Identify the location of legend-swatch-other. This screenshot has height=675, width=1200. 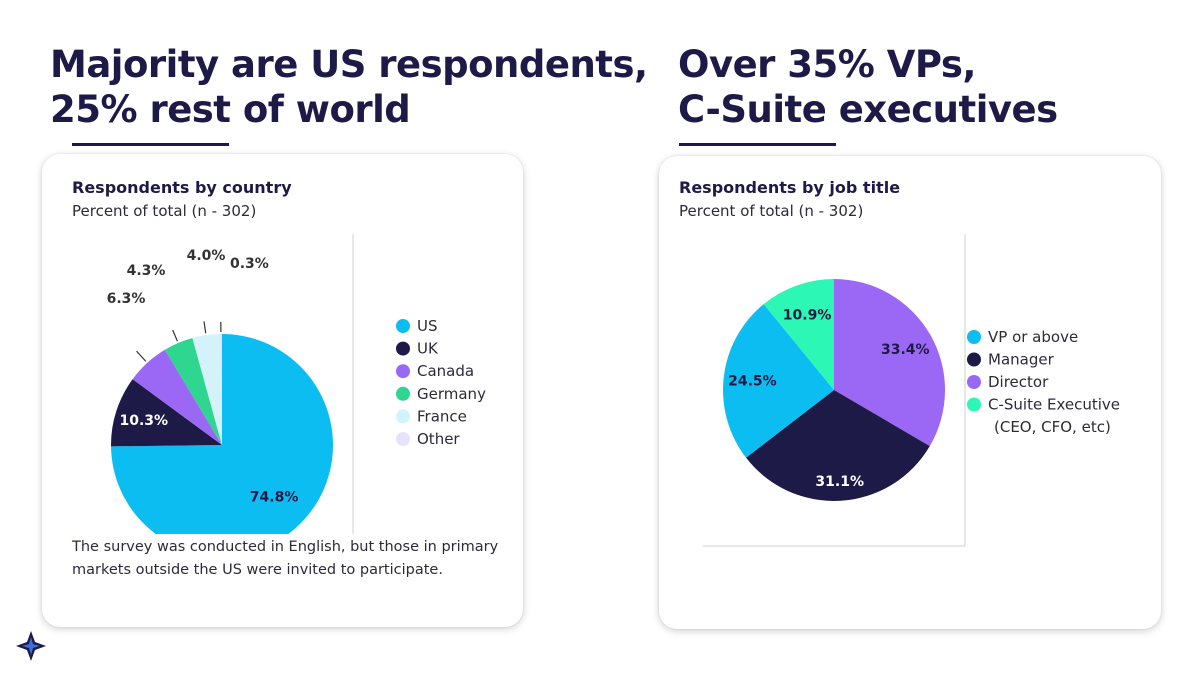
(403, 439).